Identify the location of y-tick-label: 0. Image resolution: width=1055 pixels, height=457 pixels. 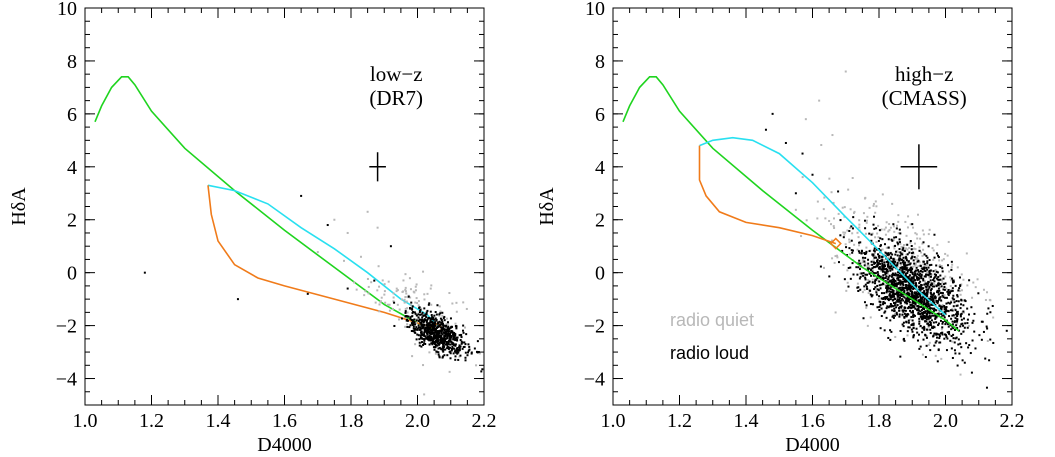
(72, 274).